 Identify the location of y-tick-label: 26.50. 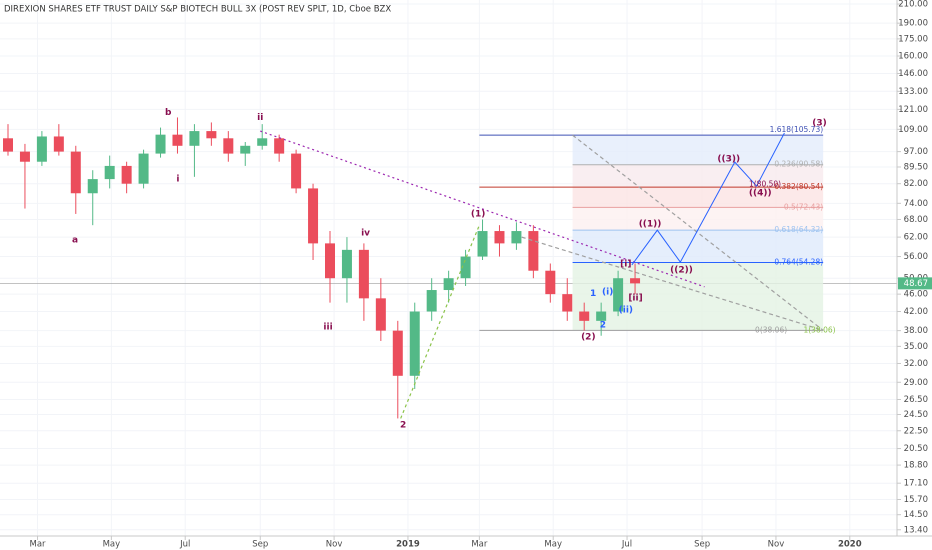
(916, 400).